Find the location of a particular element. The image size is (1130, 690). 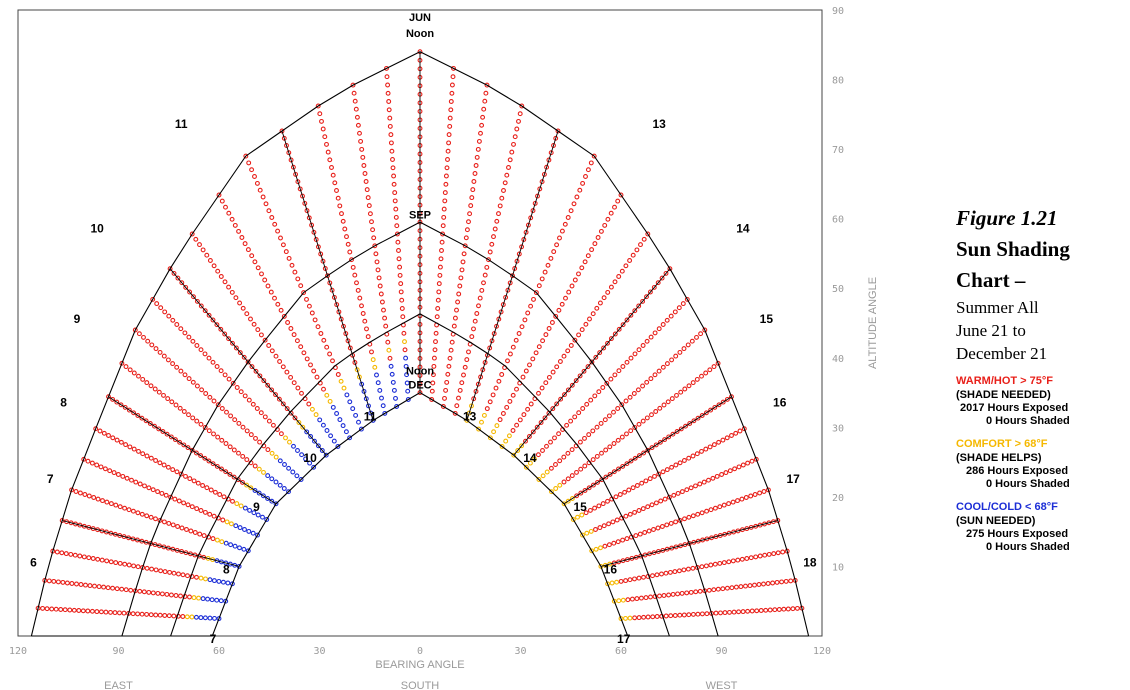

y-tick-label: 60 is located at coordinates (838, 220).